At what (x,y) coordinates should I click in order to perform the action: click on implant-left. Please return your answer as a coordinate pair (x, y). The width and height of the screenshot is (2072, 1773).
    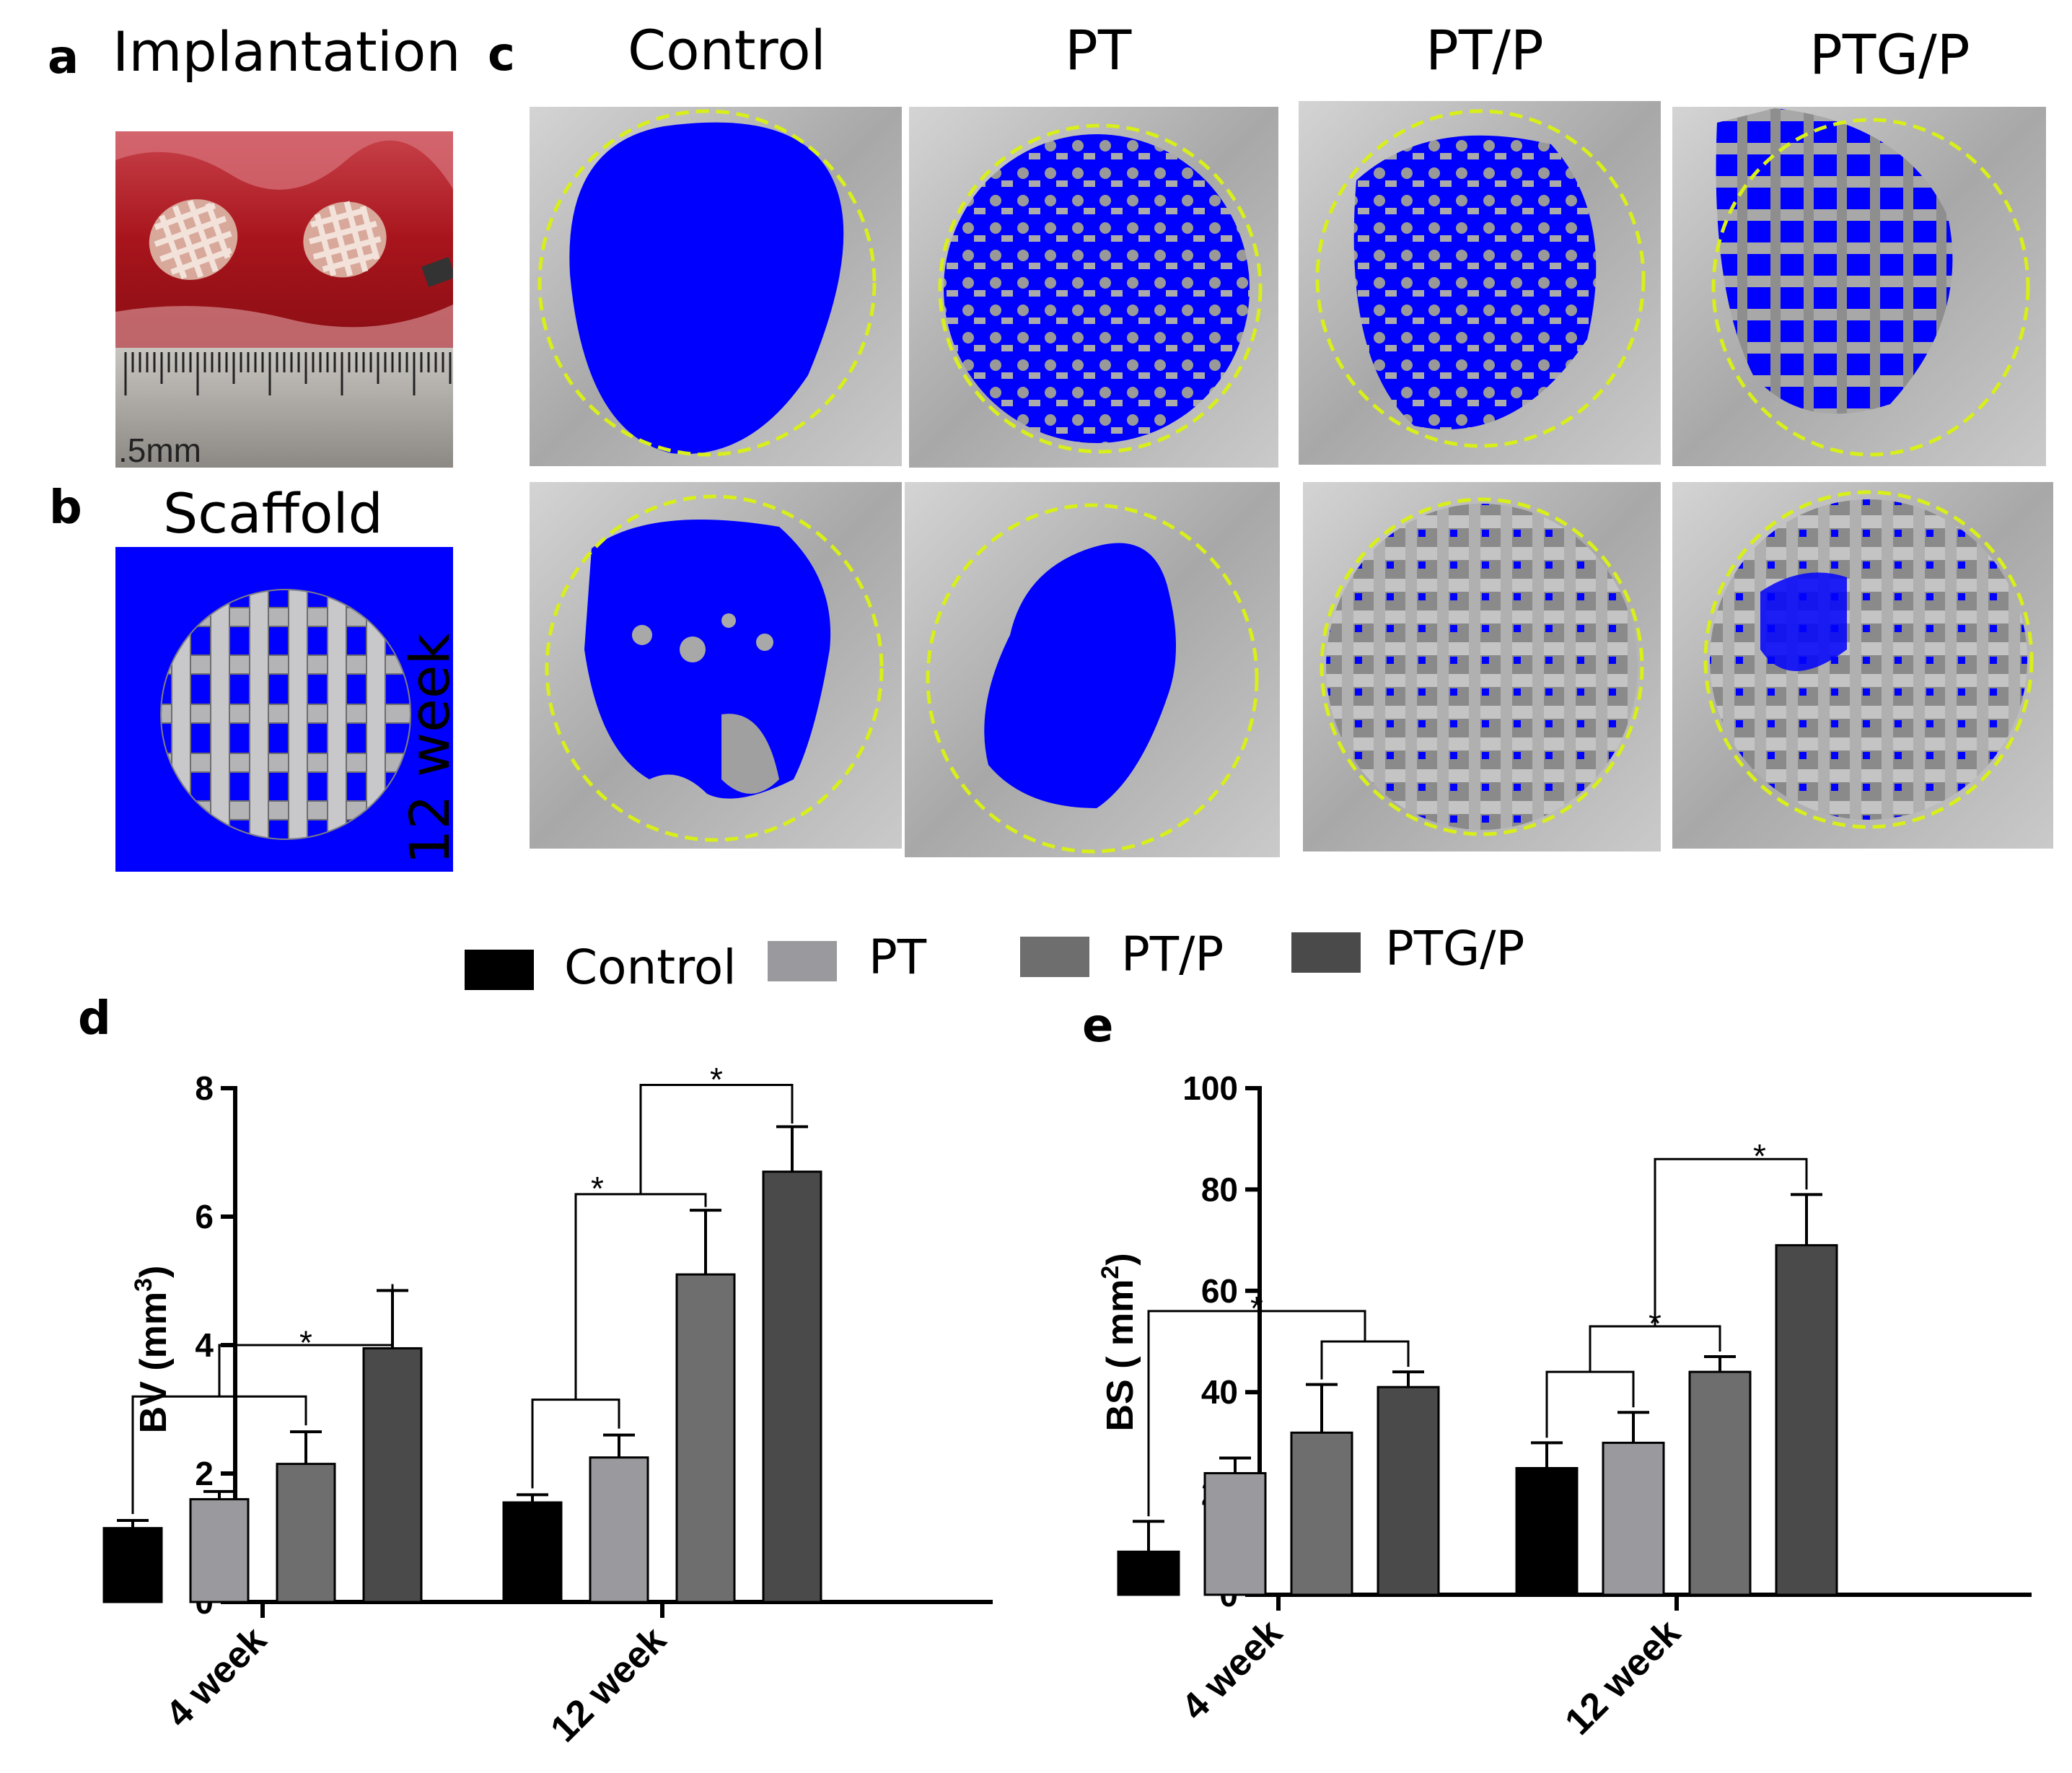
    Looking at the image, I should click on (193, 240).